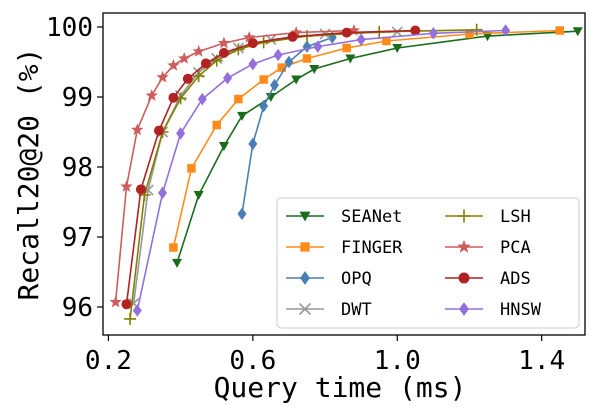 This screenshot has height=420, width=600. I want to click on x-tick-label: 0.6, so click(252, 361).